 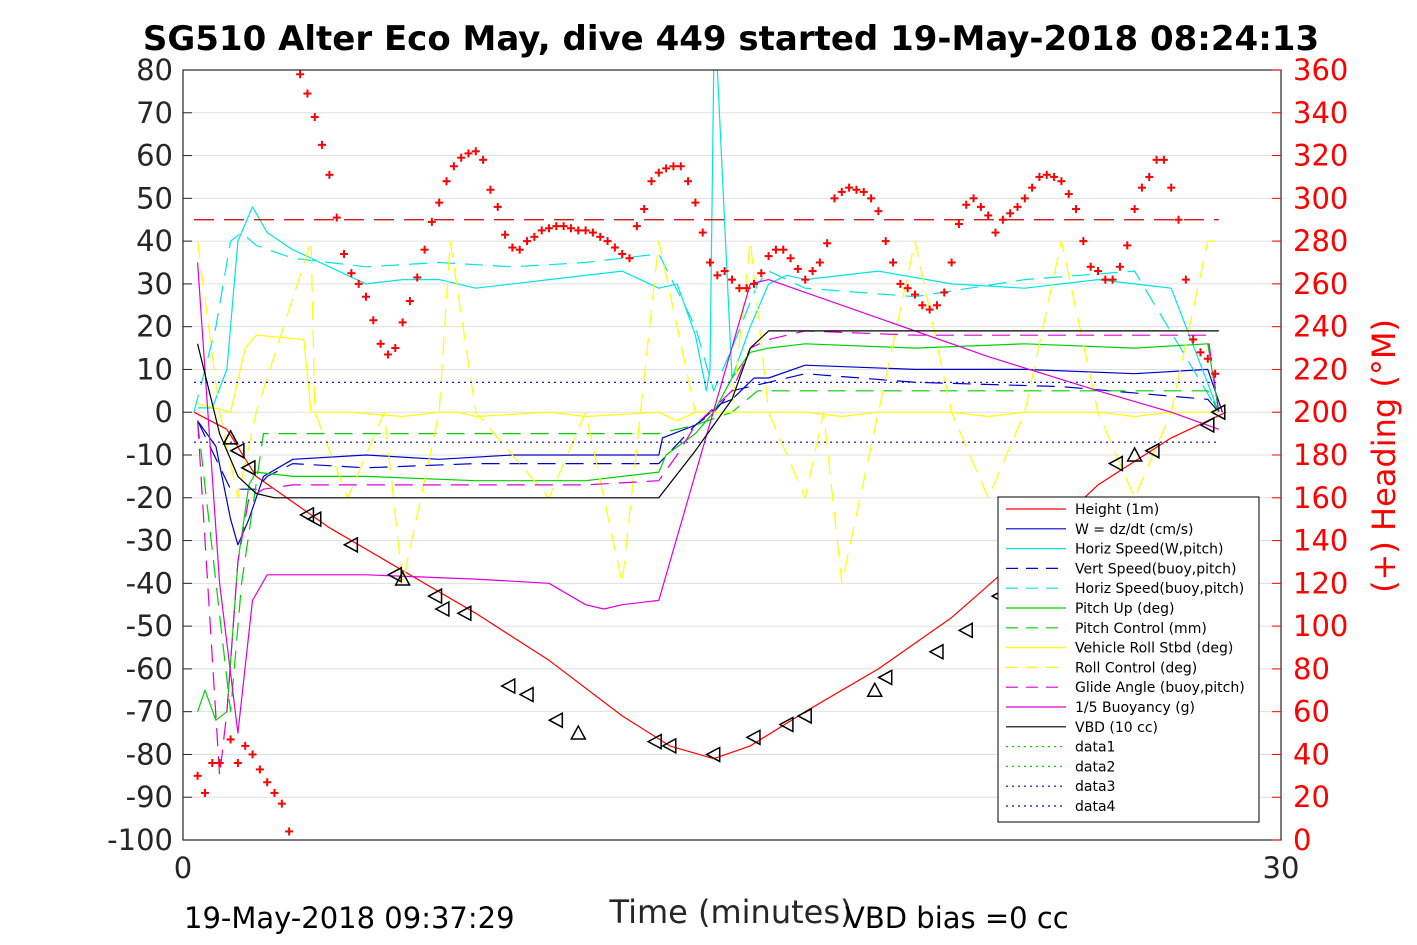 I want to click on left-tick-label: -10, so click(x=149, y=455).